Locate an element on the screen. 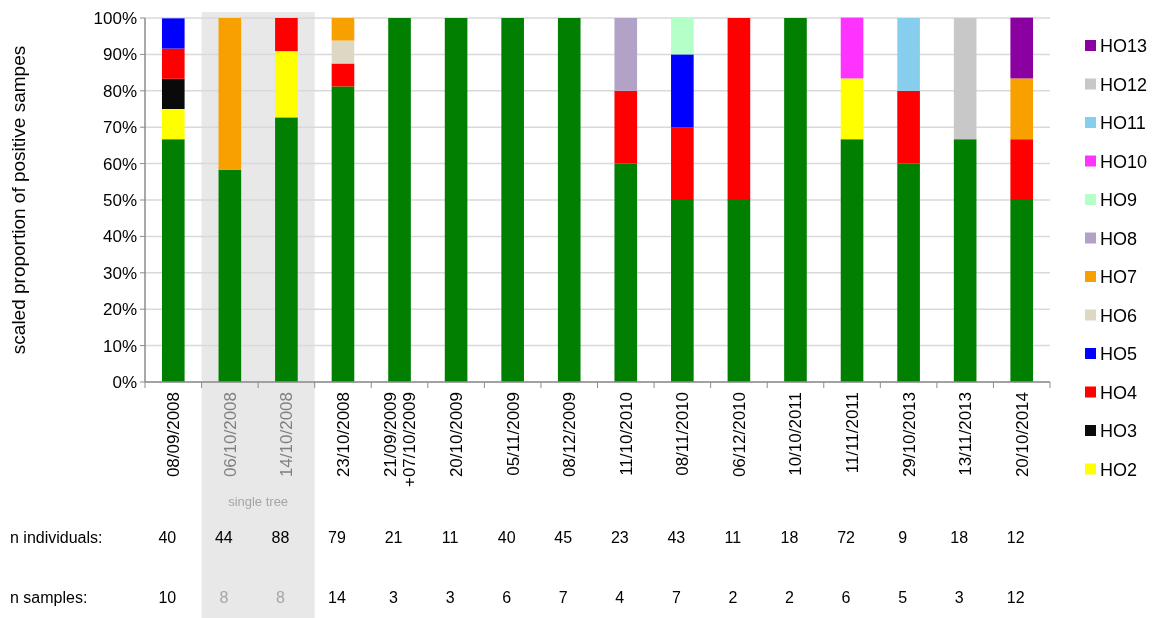 Image resolution: width=1168 pixels, height=618 pixels. text: 72 is located at coordinates (846, 537).